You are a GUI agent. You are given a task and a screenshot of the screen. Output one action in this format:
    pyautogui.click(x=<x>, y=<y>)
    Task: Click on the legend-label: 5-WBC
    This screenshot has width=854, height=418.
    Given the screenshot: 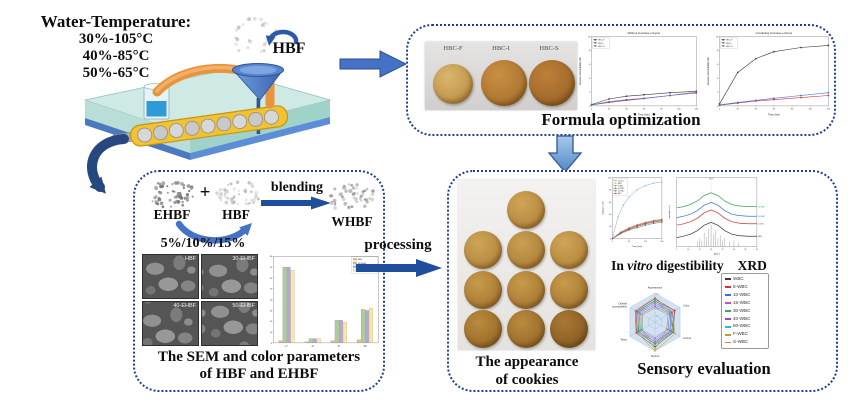 What is the action you would take?
    pyautogui.click(x=740, y=286)
    